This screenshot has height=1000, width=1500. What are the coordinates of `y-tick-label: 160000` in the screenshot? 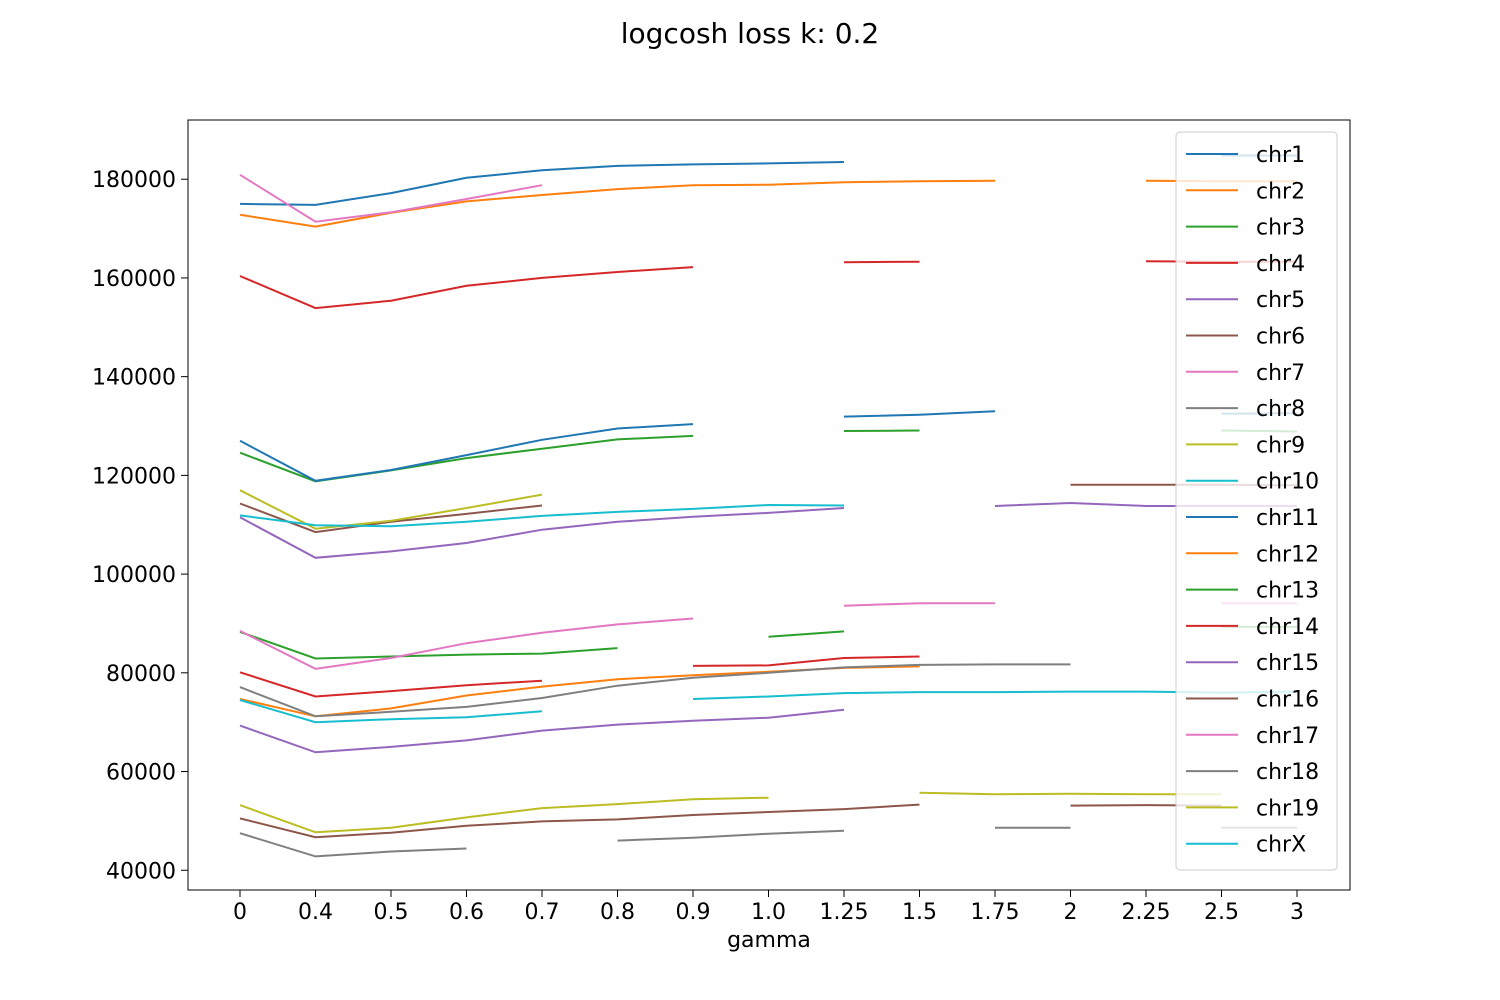 It's located at (134, 279).